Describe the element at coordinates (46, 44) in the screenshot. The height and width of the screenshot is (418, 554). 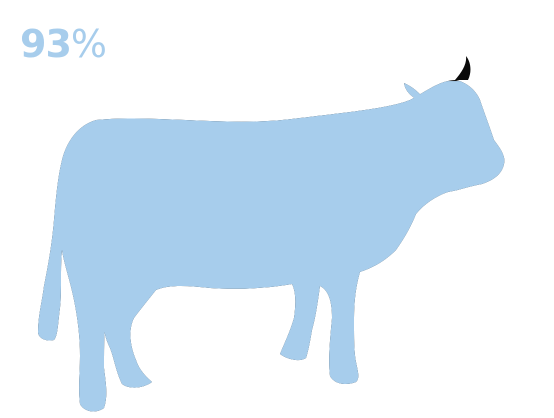
I see `percentage-value: 93` at that location.